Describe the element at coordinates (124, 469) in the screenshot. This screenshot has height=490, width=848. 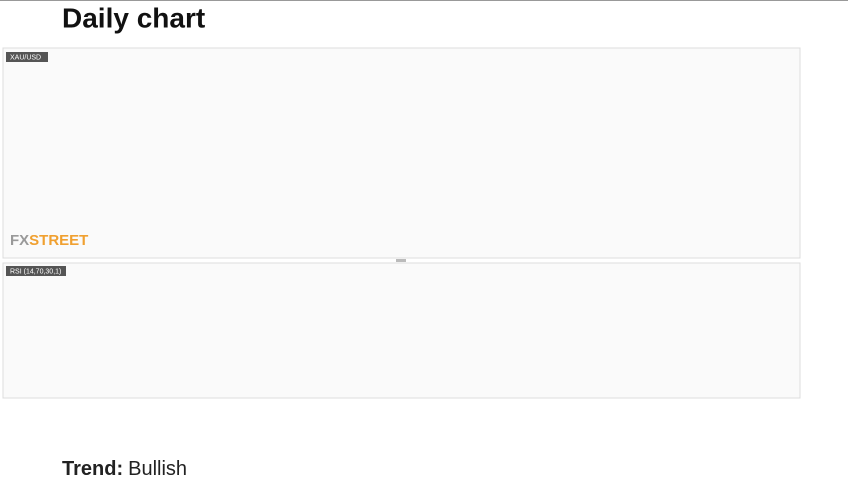
I see `trend-line: Trend: Bullish` at that location.